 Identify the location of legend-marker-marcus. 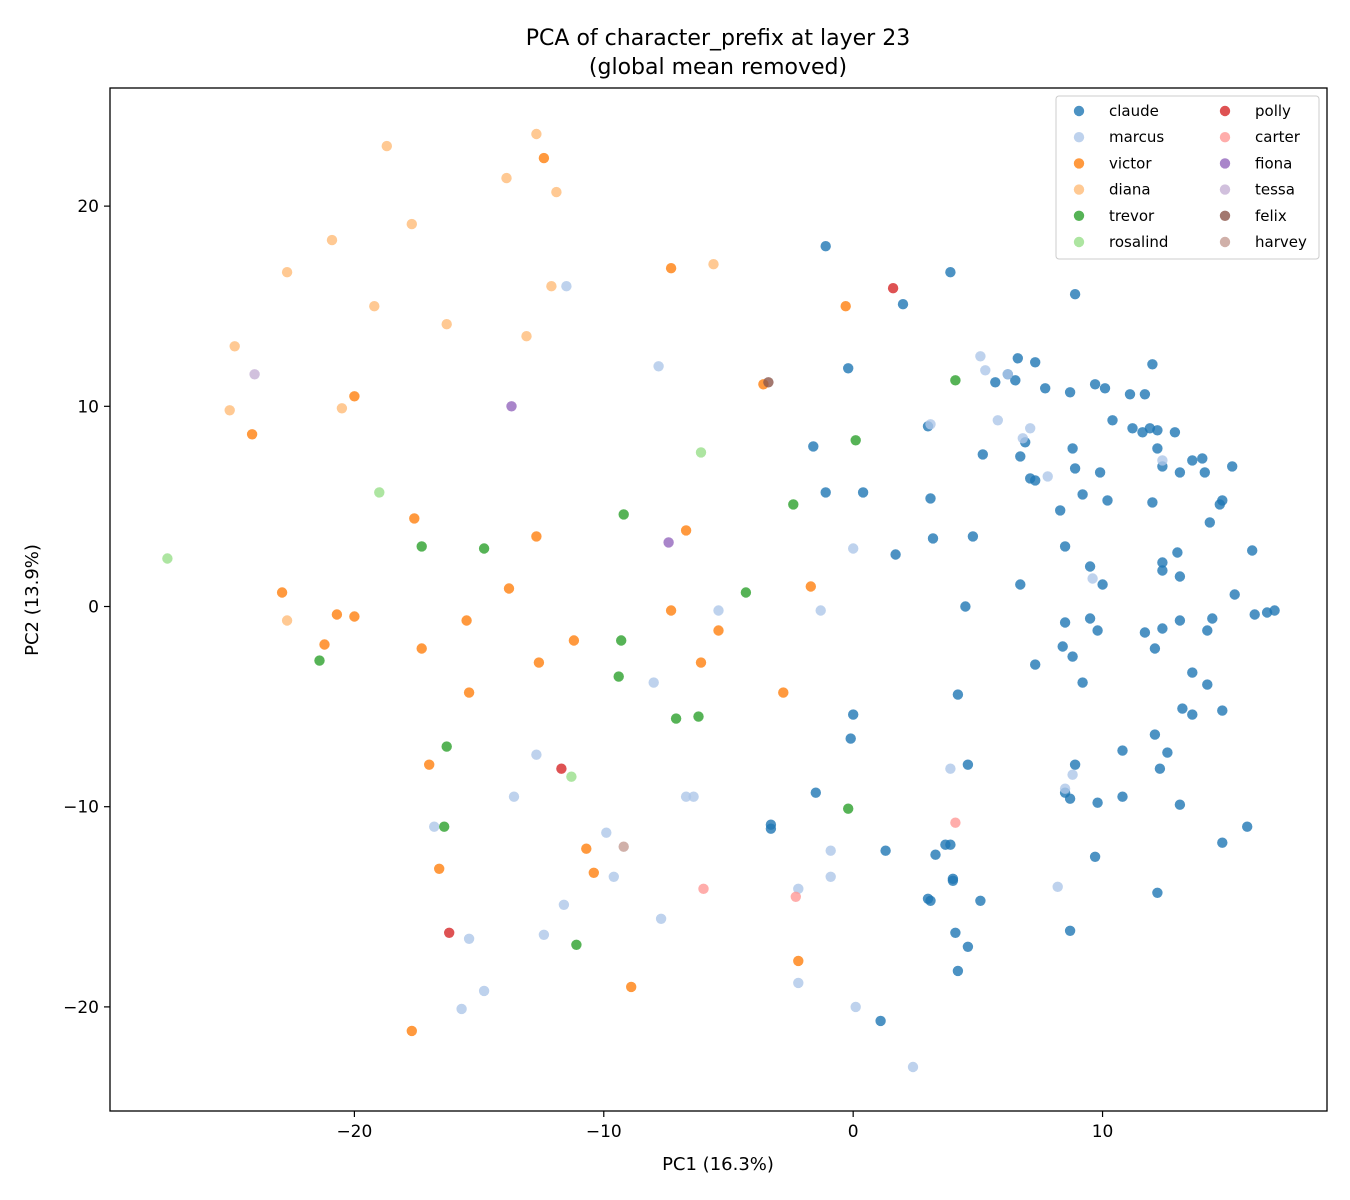
(1079, 137).